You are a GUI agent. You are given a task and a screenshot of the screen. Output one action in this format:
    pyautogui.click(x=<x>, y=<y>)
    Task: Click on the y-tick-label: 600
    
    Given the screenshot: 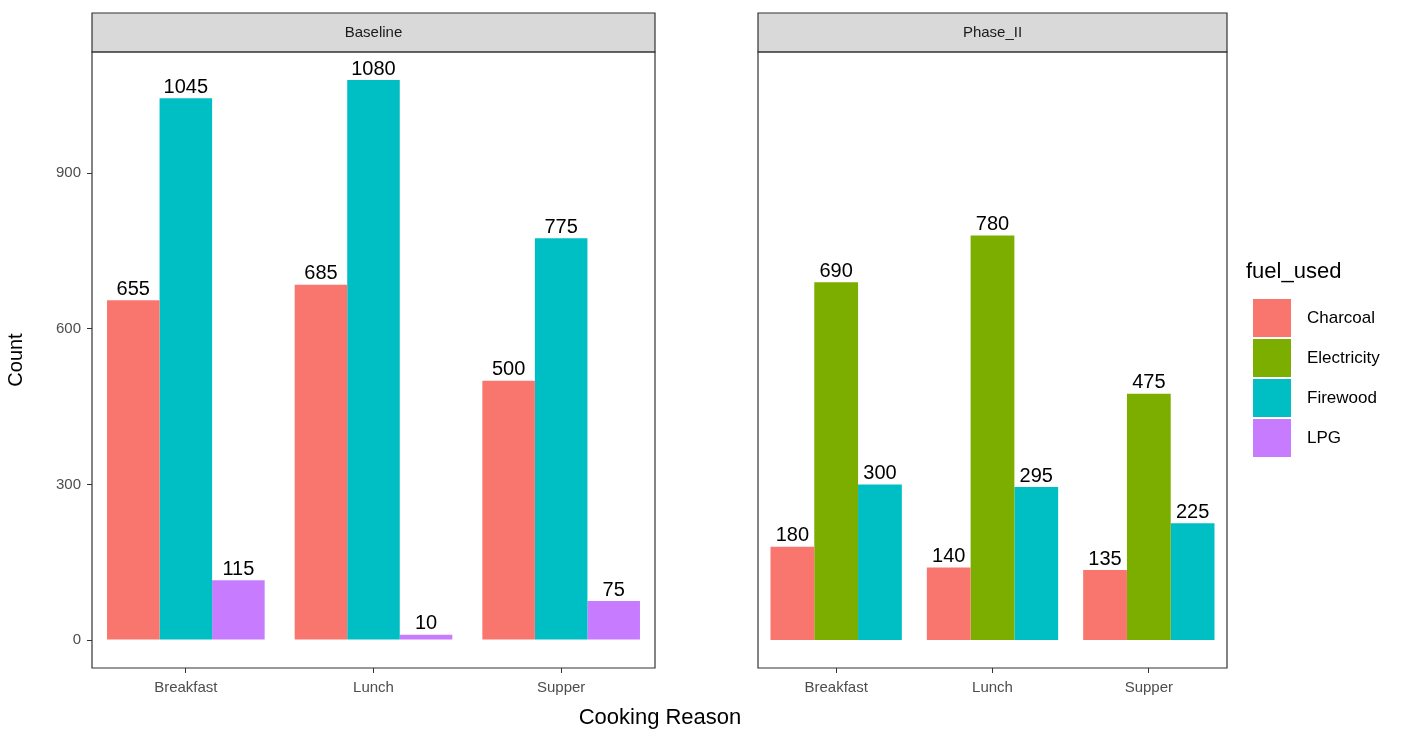 What is the action you would take?
    pyautogui.click(x=68, y=328)
    